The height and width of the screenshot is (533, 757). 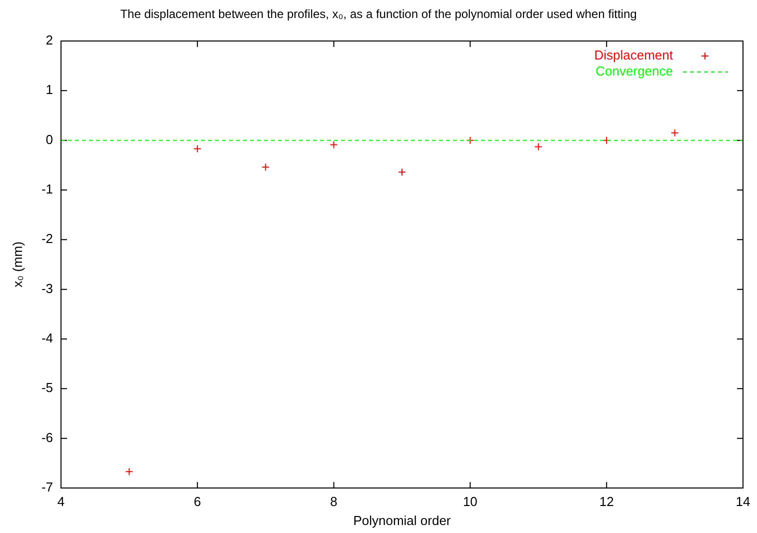 I want to click on y-tick-label: 2, so click(x=49, y=40).